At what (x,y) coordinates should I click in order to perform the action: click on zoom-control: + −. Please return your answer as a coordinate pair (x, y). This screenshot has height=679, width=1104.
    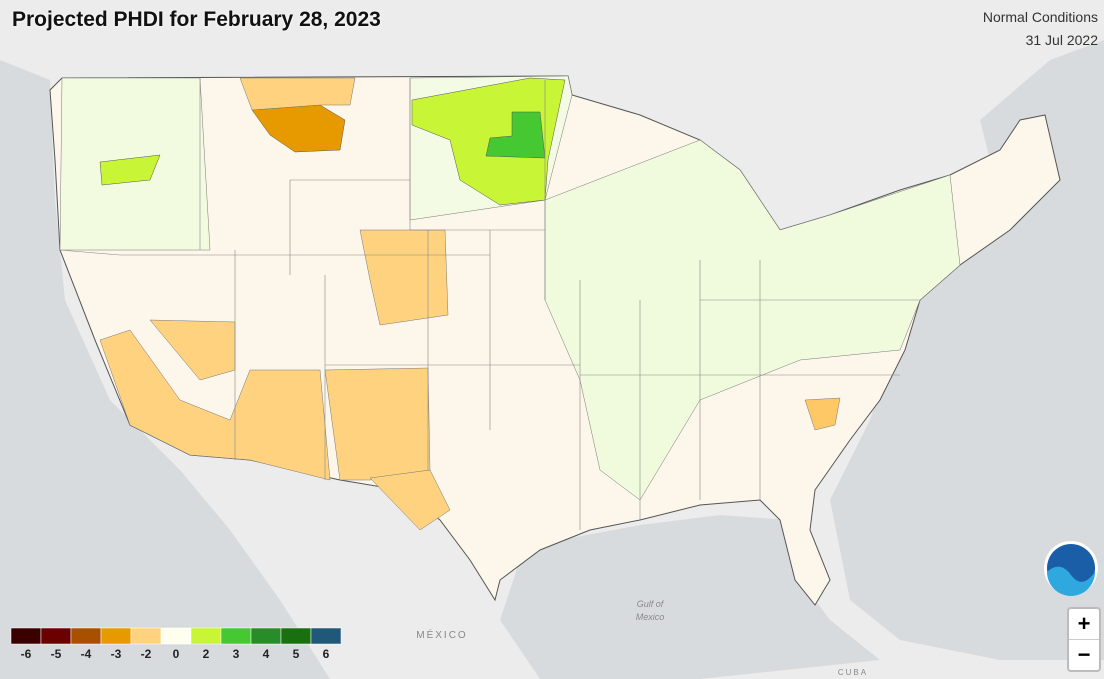
    Looking at the image, I should click on (1084, 639).